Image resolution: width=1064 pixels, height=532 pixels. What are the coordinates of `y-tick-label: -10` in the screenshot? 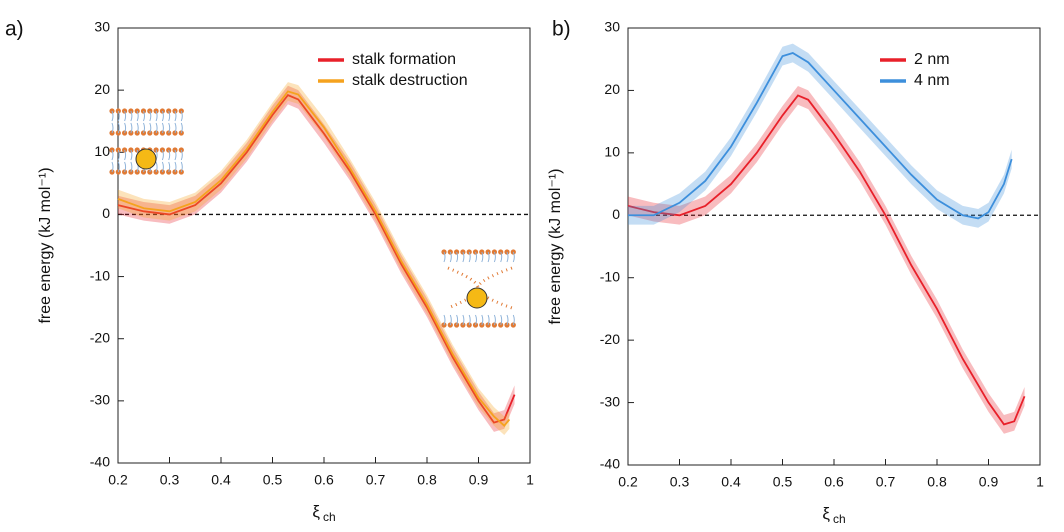 It's located at (610, 276).